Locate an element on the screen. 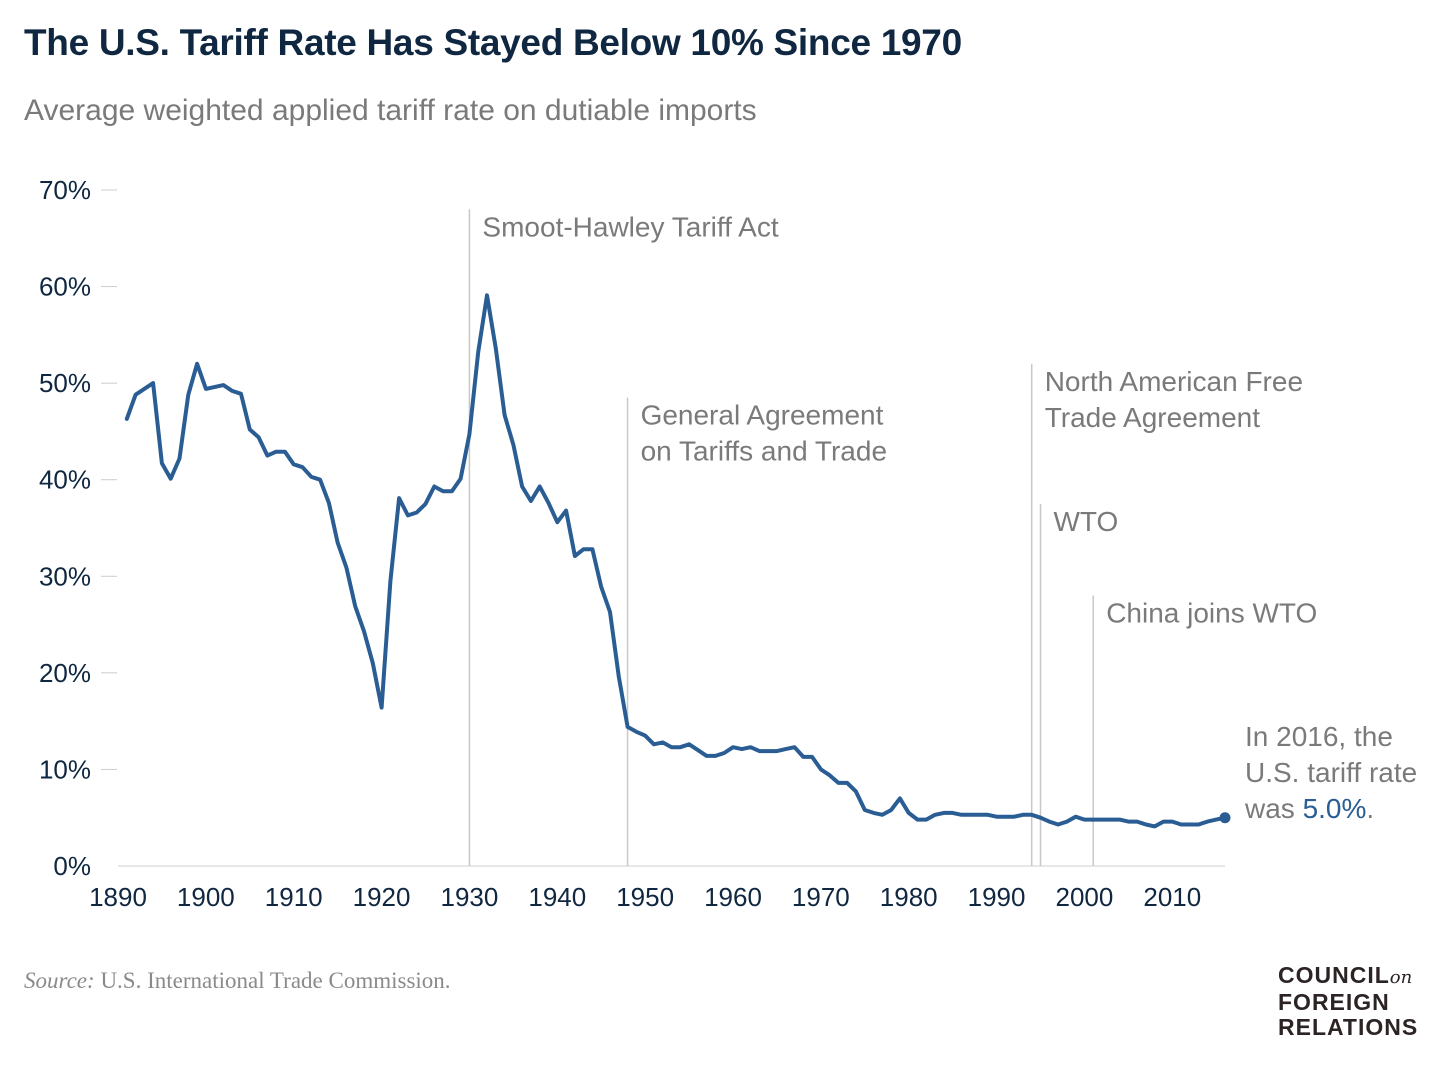  x-tick-label: 1890 is located at coordinates (118, 897).